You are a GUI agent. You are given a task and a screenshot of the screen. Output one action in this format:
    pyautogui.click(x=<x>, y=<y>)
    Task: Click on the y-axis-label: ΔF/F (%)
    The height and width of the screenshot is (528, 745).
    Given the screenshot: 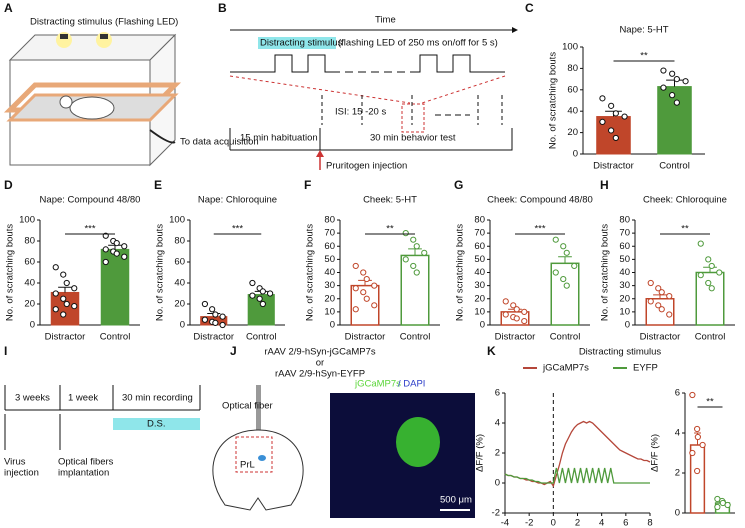 What is the action you would take?
    pyautogui.click(x=655, y=453)
    